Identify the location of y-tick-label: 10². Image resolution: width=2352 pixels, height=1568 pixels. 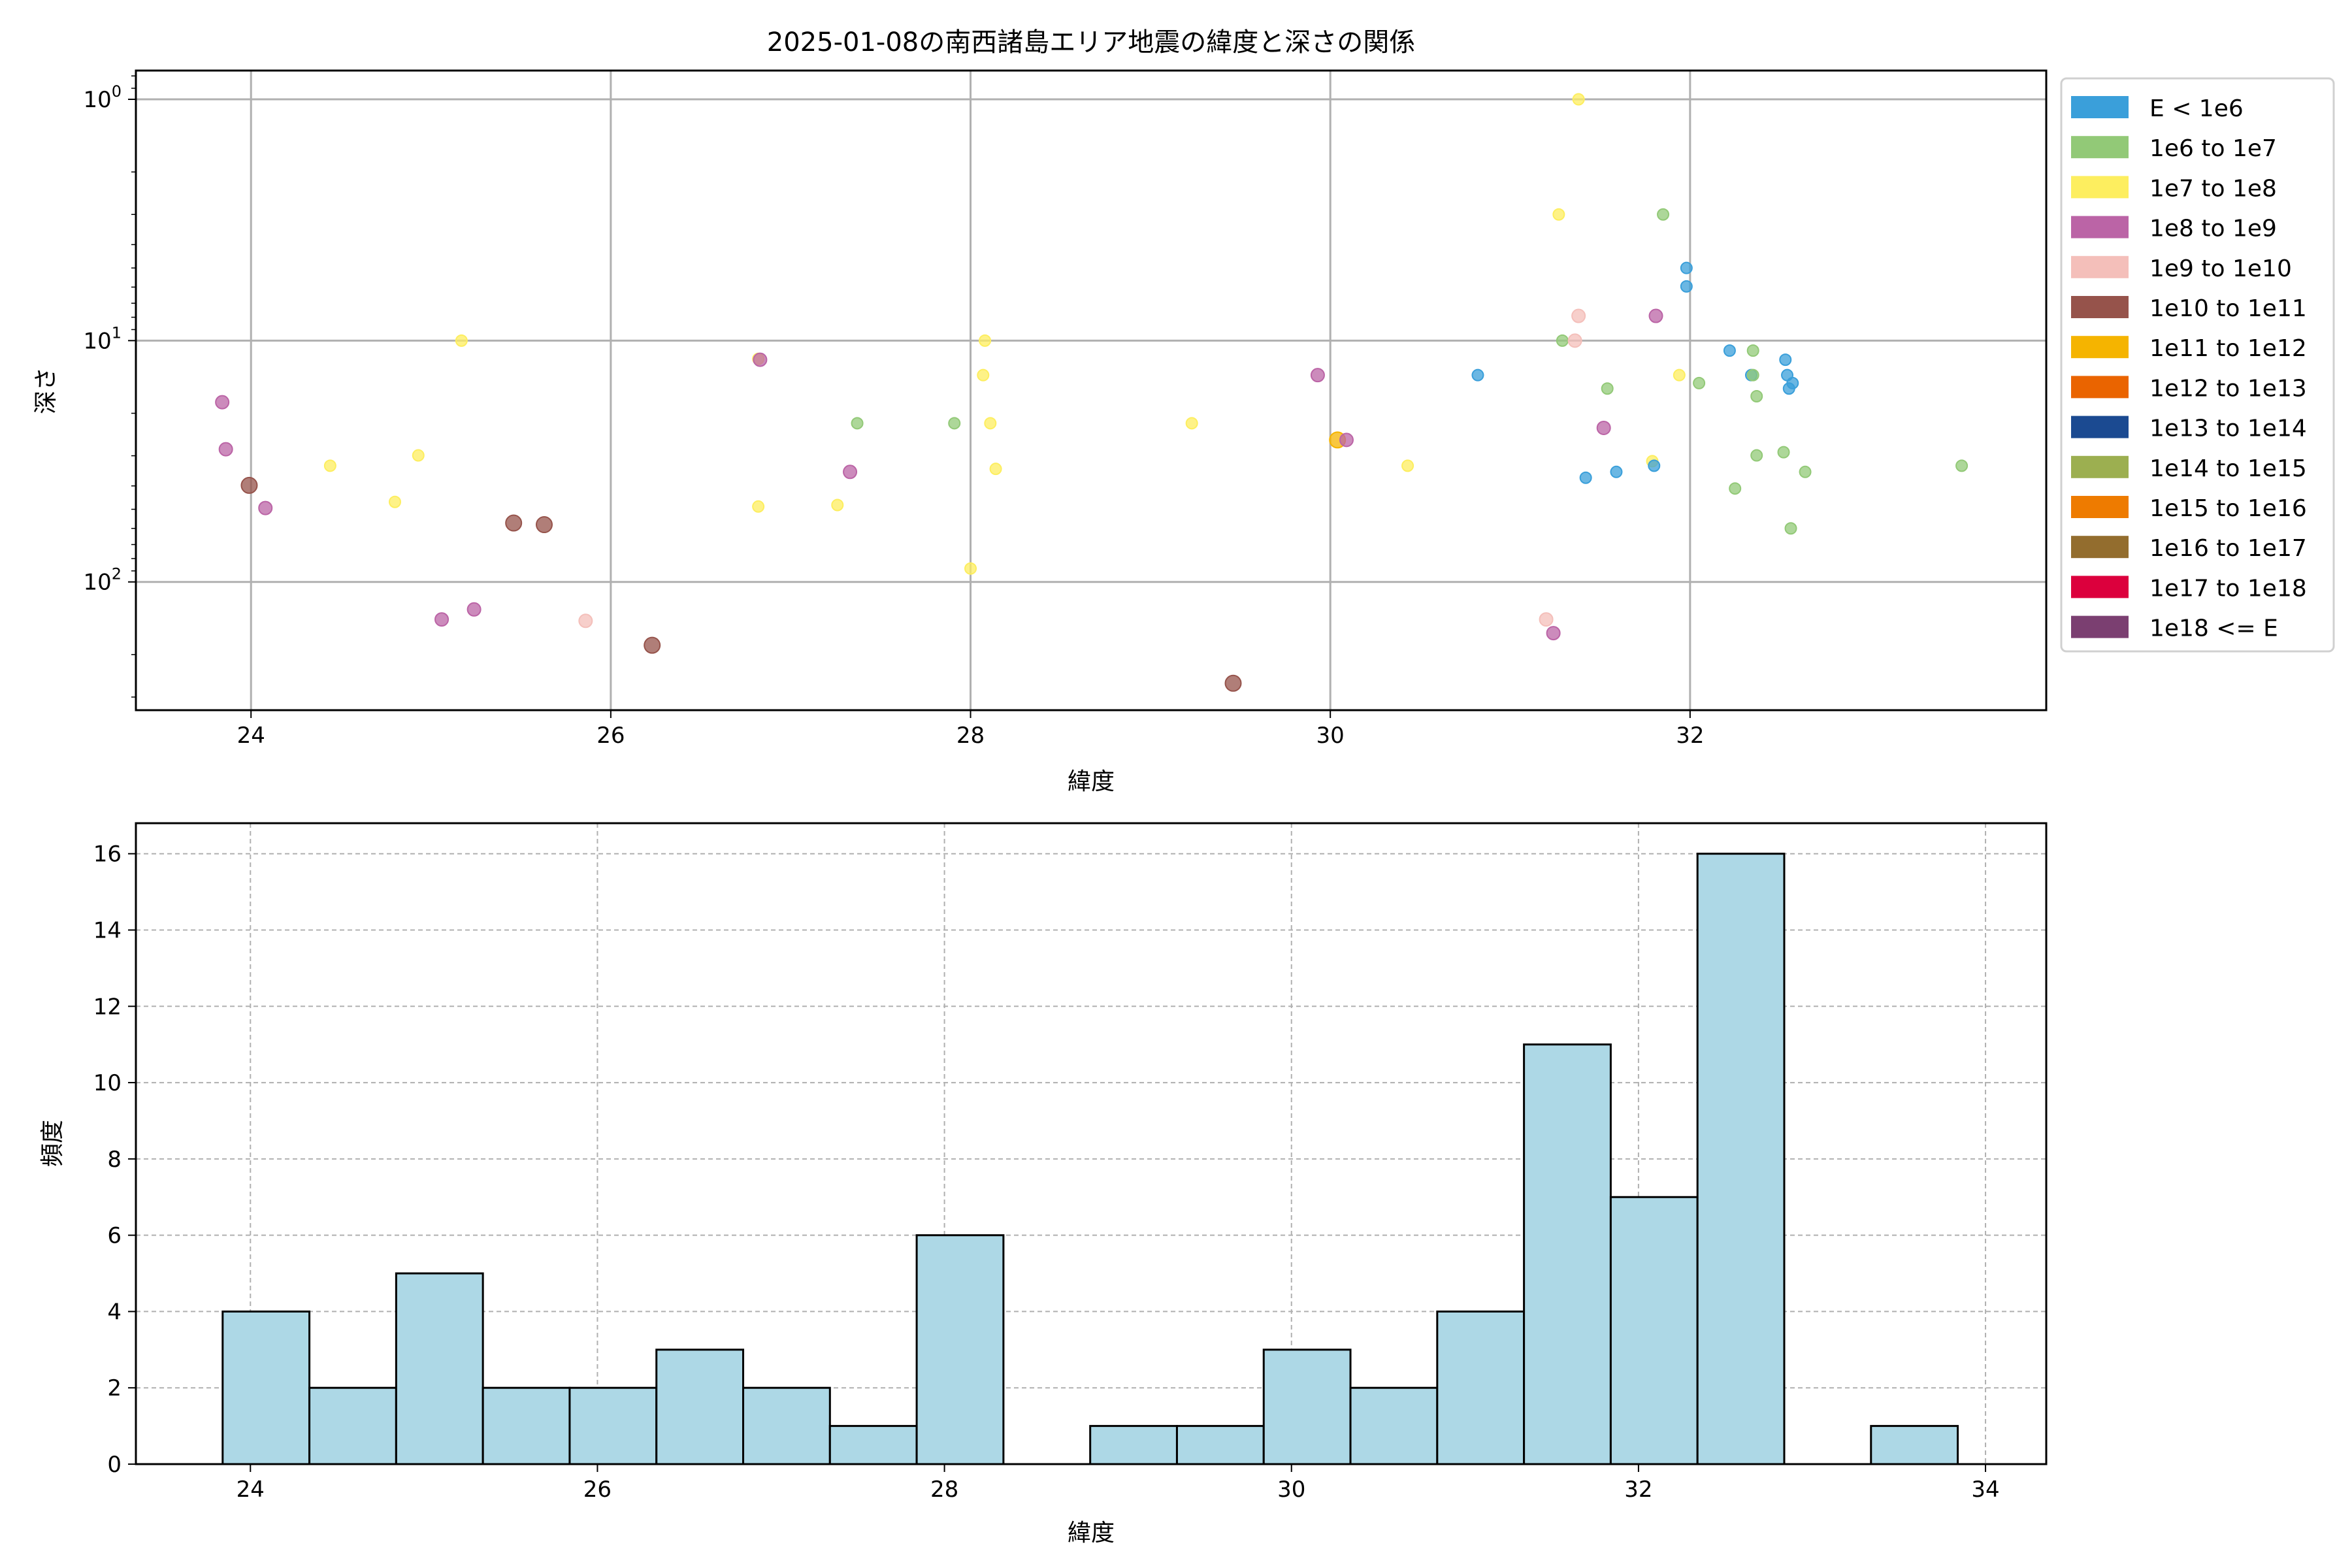
(102, 580).